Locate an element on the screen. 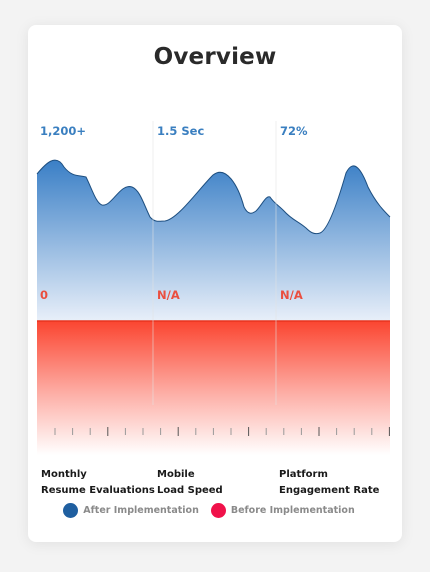 This screenshot has width=430, height=572. category-label: Platform Engagement Rate is located at coordinates (339, 482).